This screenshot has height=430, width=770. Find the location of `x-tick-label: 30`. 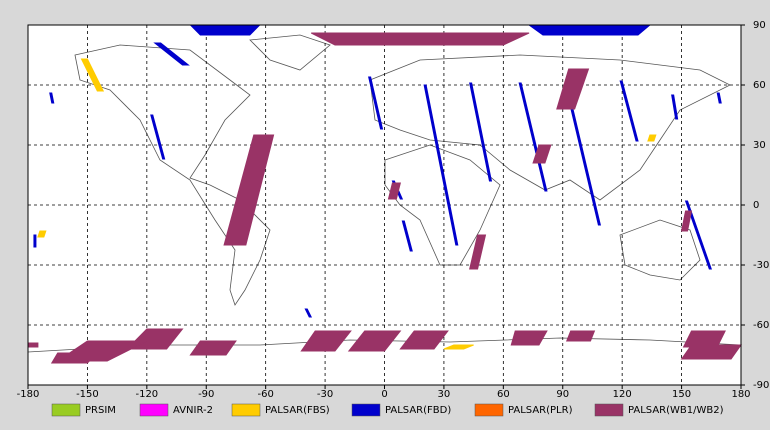

x-tick-label: 30 is located at coordinates (444, 394).